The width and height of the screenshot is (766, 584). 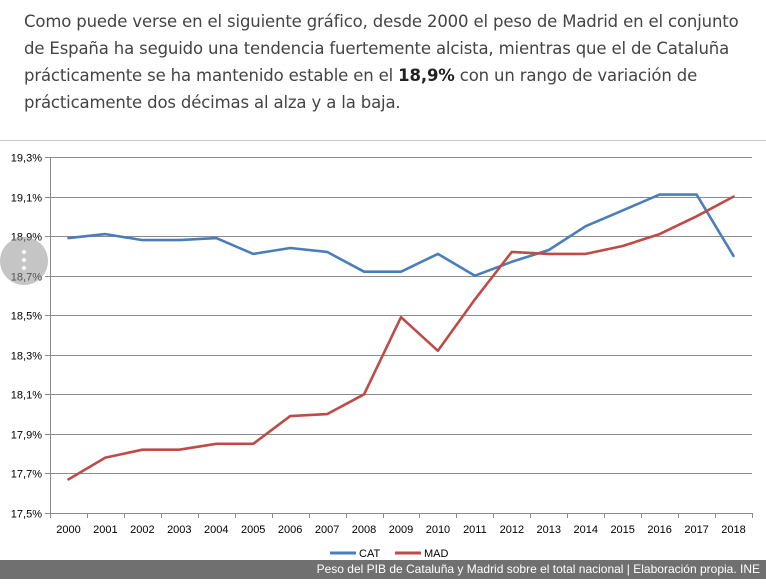 What do you see at coordinates (549, 530) in the screenshot?
I see `x-tick-label: 2013` at bounding box center [549, 530].